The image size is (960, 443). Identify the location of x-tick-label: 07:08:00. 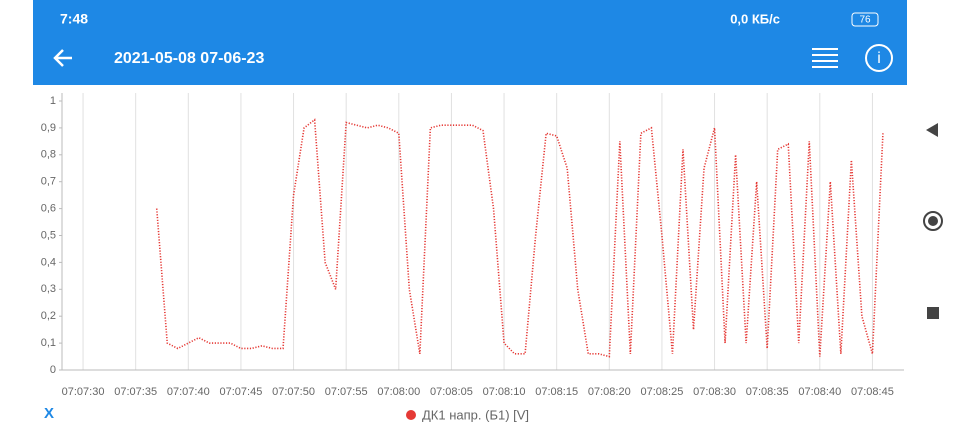
(398, 392).